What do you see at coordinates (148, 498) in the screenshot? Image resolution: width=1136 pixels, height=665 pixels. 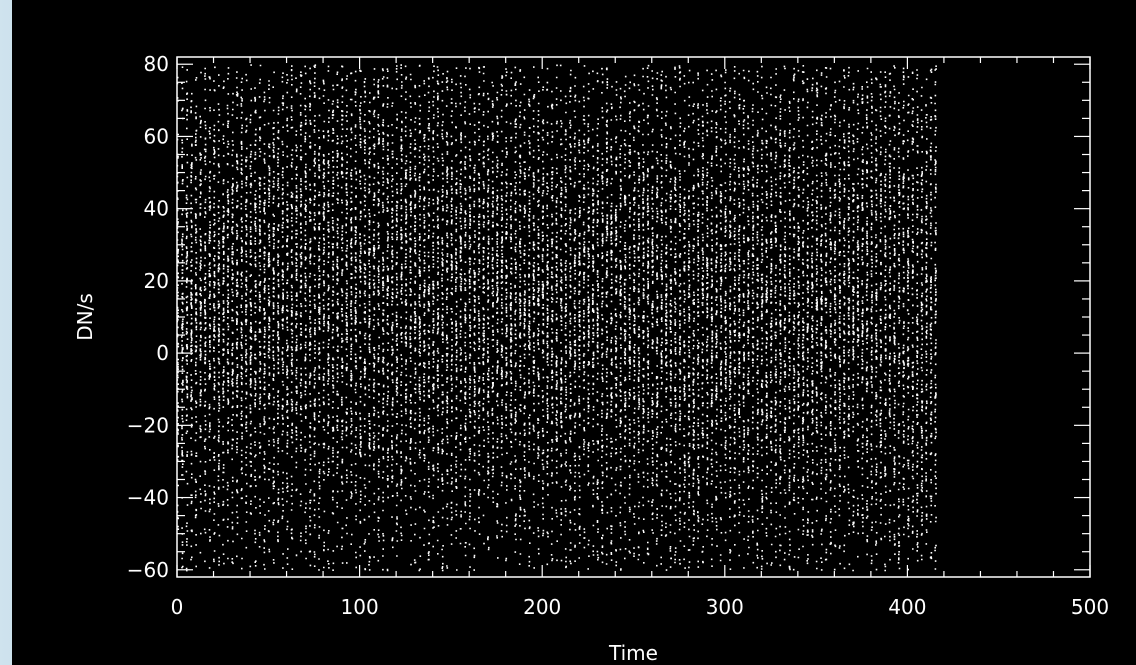 I see `y-tick-label: −40` at bounding box center [148, 498].